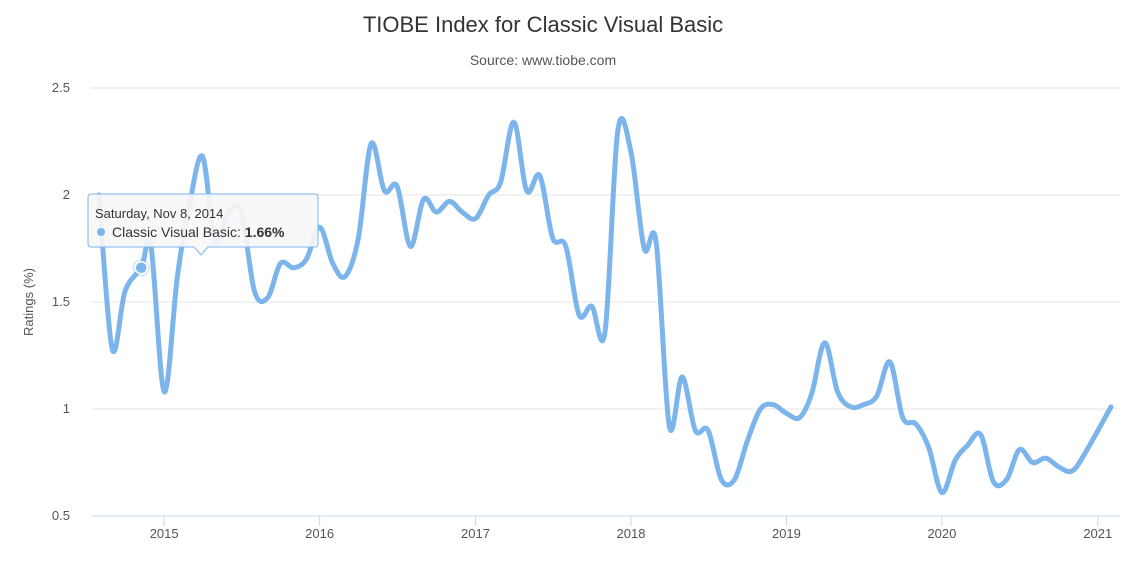 The width and height of the screenshot is (1140, 564). Describe the element at coordinates (159, 213) in the screenshot. I see `tooltip-date: Saturday, Nov 8, 2014` at that location.